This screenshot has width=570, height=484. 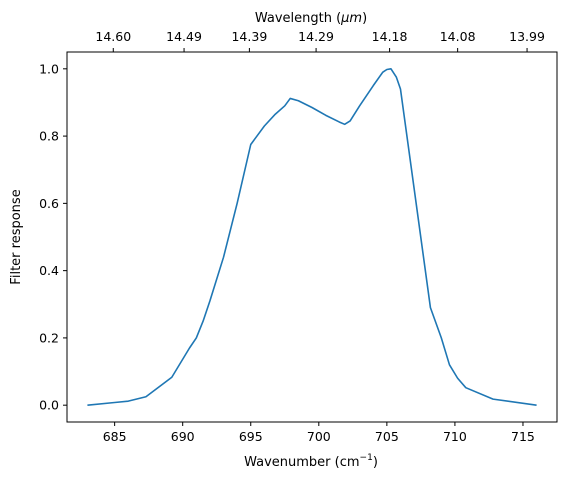 I want to click on y-tick-label: 0.8, so click(x=49, y=136).